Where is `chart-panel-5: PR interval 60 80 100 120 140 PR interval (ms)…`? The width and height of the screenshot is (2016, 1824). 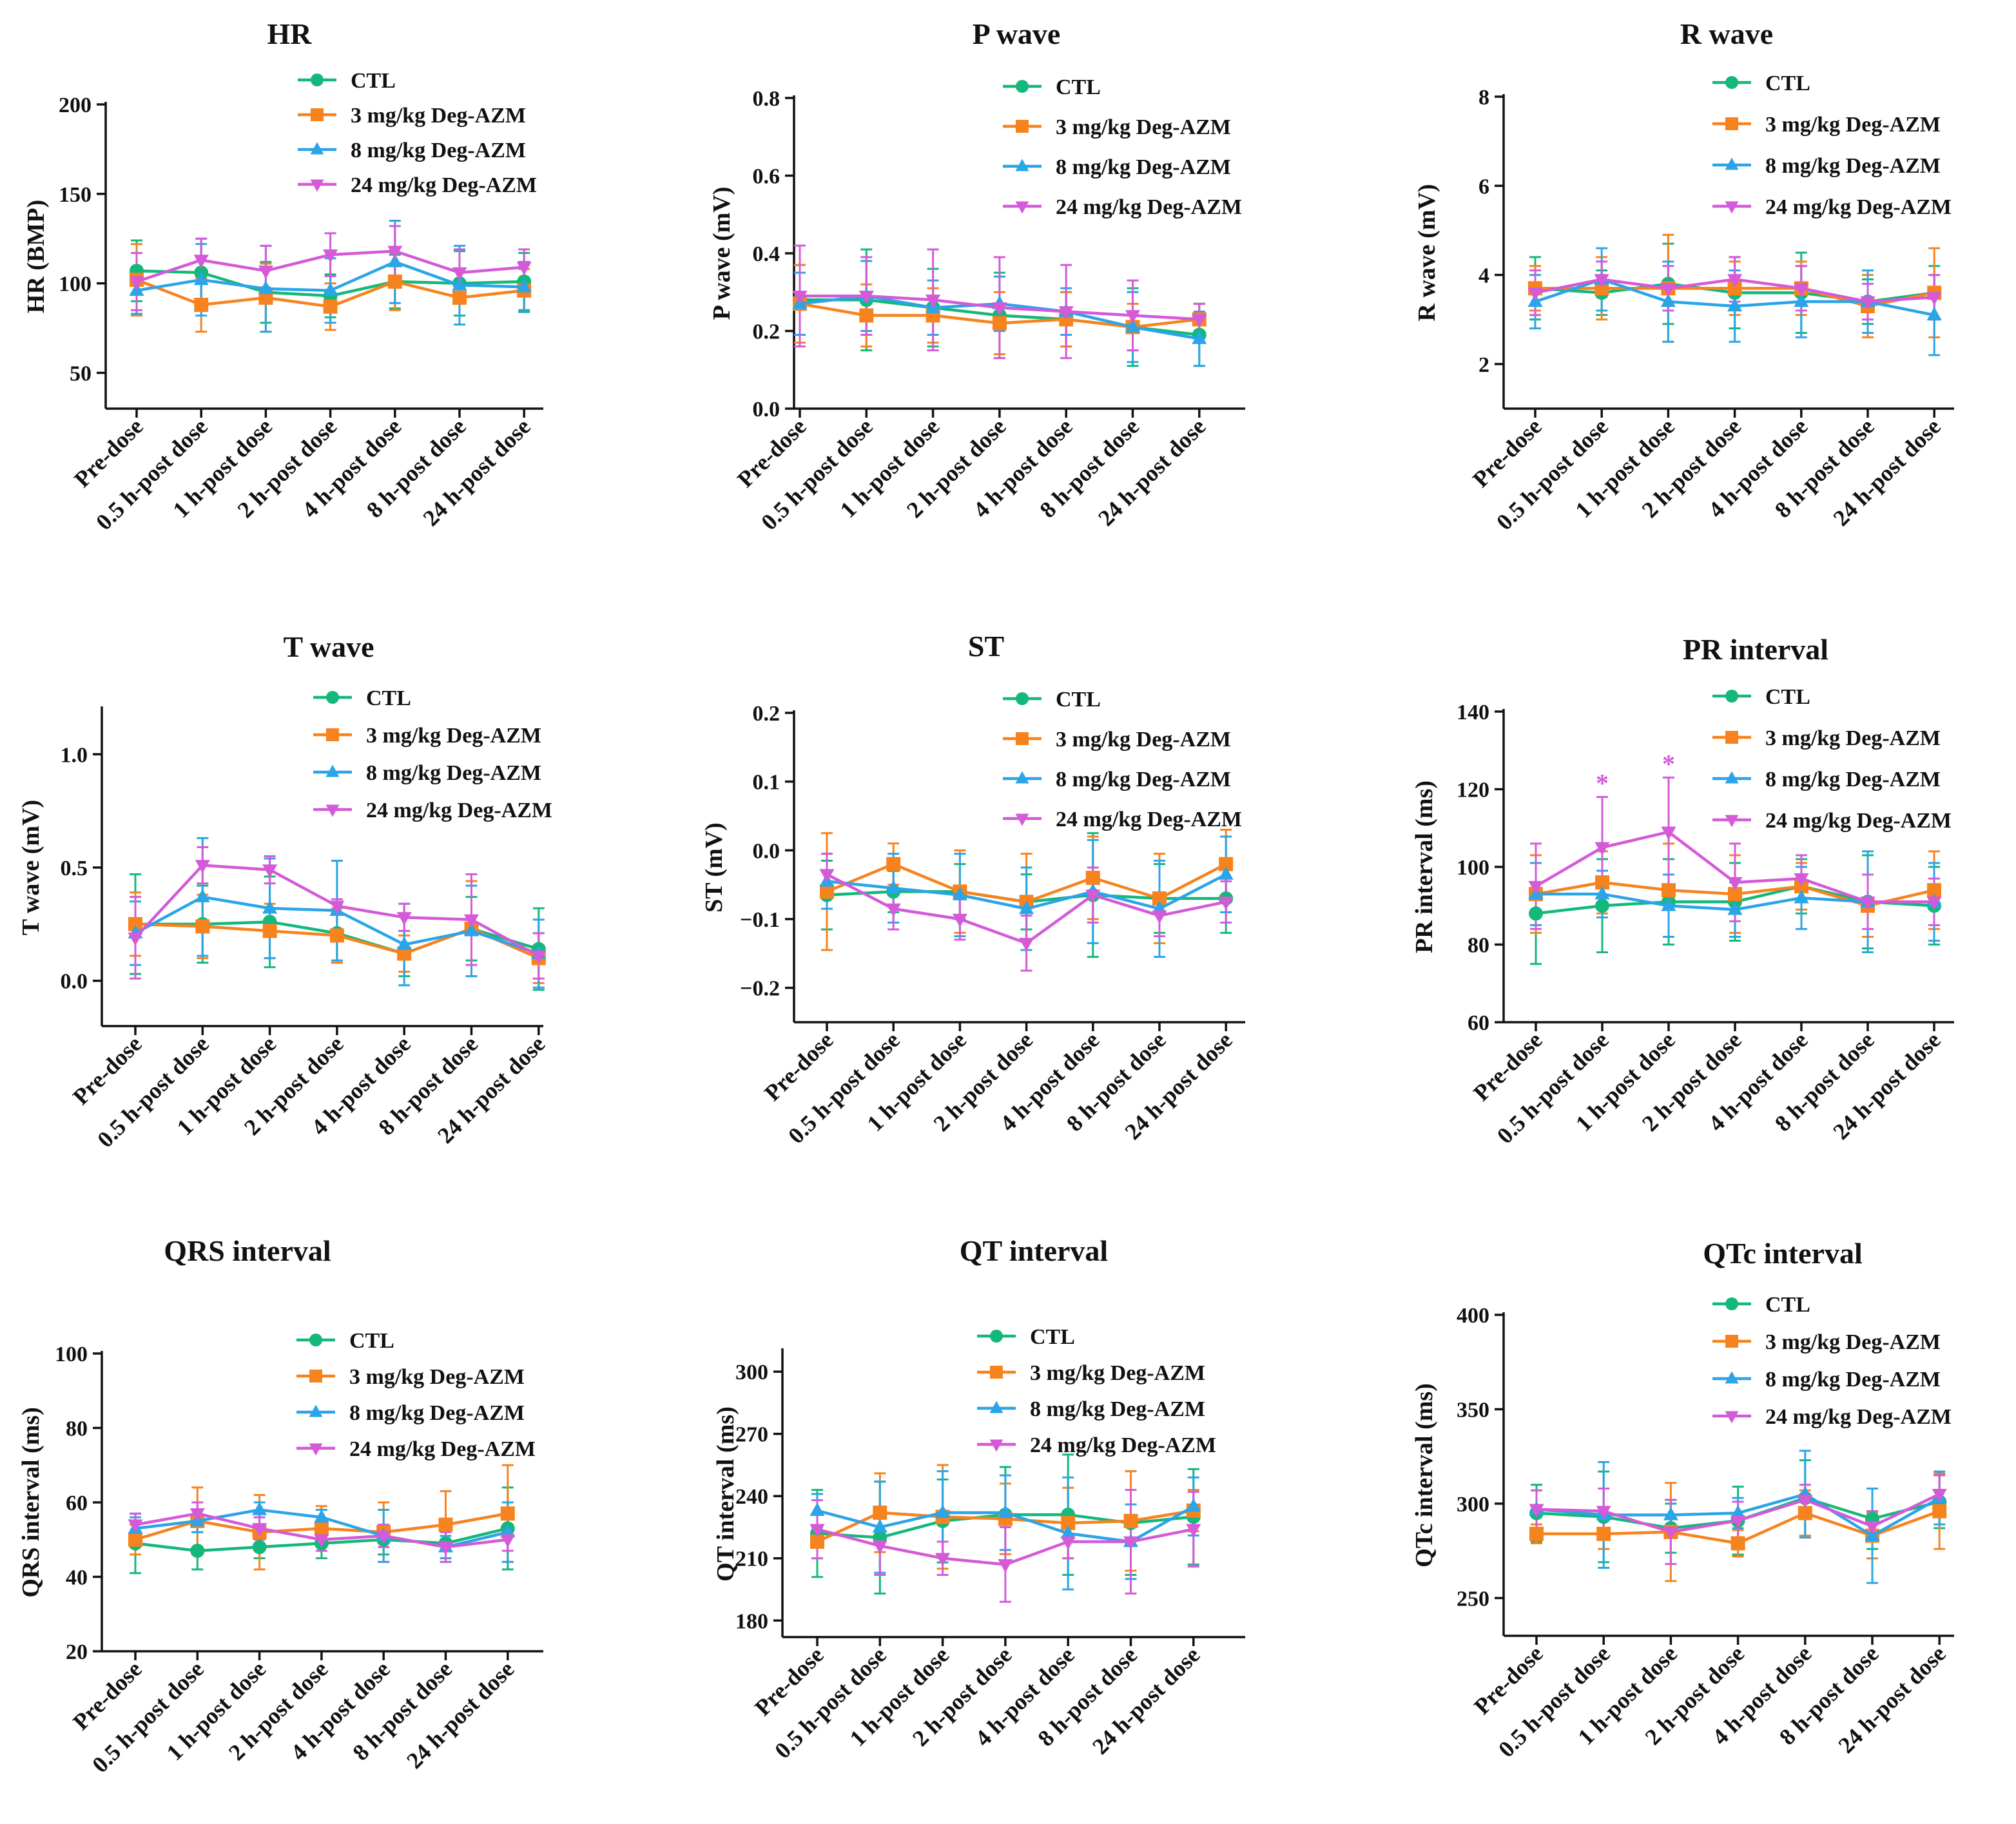
chart-panel-5: PR interval 60 80 100 120 140 PR interval (ms)… is located at coordinates (1683, 891).